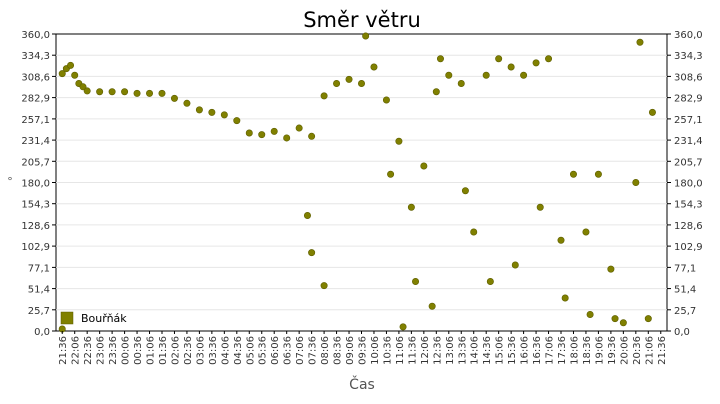 The width and height of the screenshot is (720, 404). What do you see at coordinates (688, 226) in the screenshot?
I see `y-tick-label-right: 128,6` at bounding box center [688, 226].